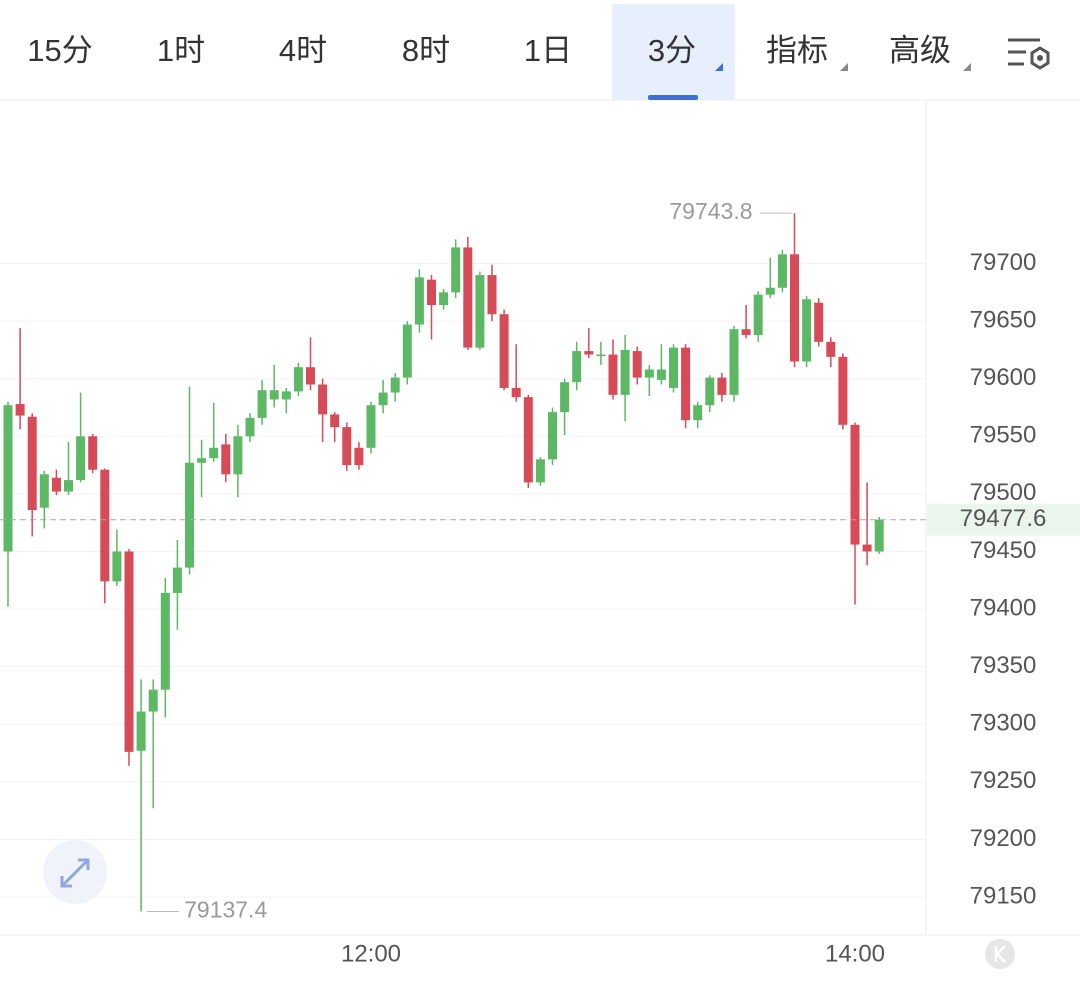 The height and width of the screenshot is (983, 1080). What do you see at coordinates (1003, 665) in the screenshot?
I see `y-tick-label: 79350` at bounding box center [1003, 665].